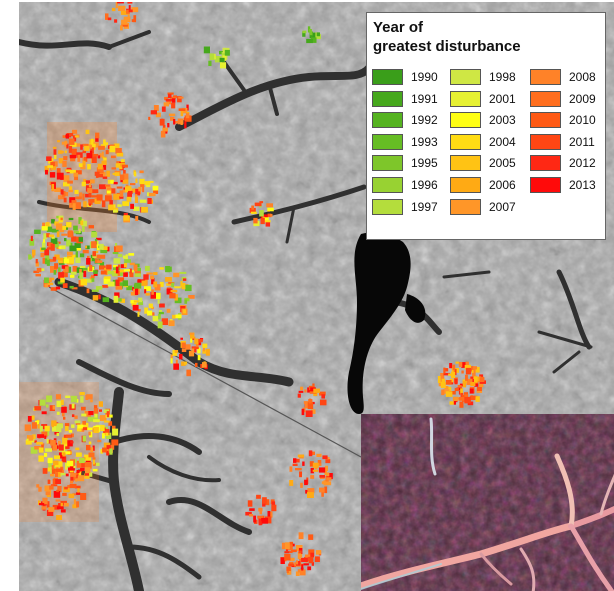 The width and height of the screenshot is (614, 591). What do you see at coordinates (582, 98) in the screenshot?
I see `legend-year-label: 2009` at bounding box center [582, 98].